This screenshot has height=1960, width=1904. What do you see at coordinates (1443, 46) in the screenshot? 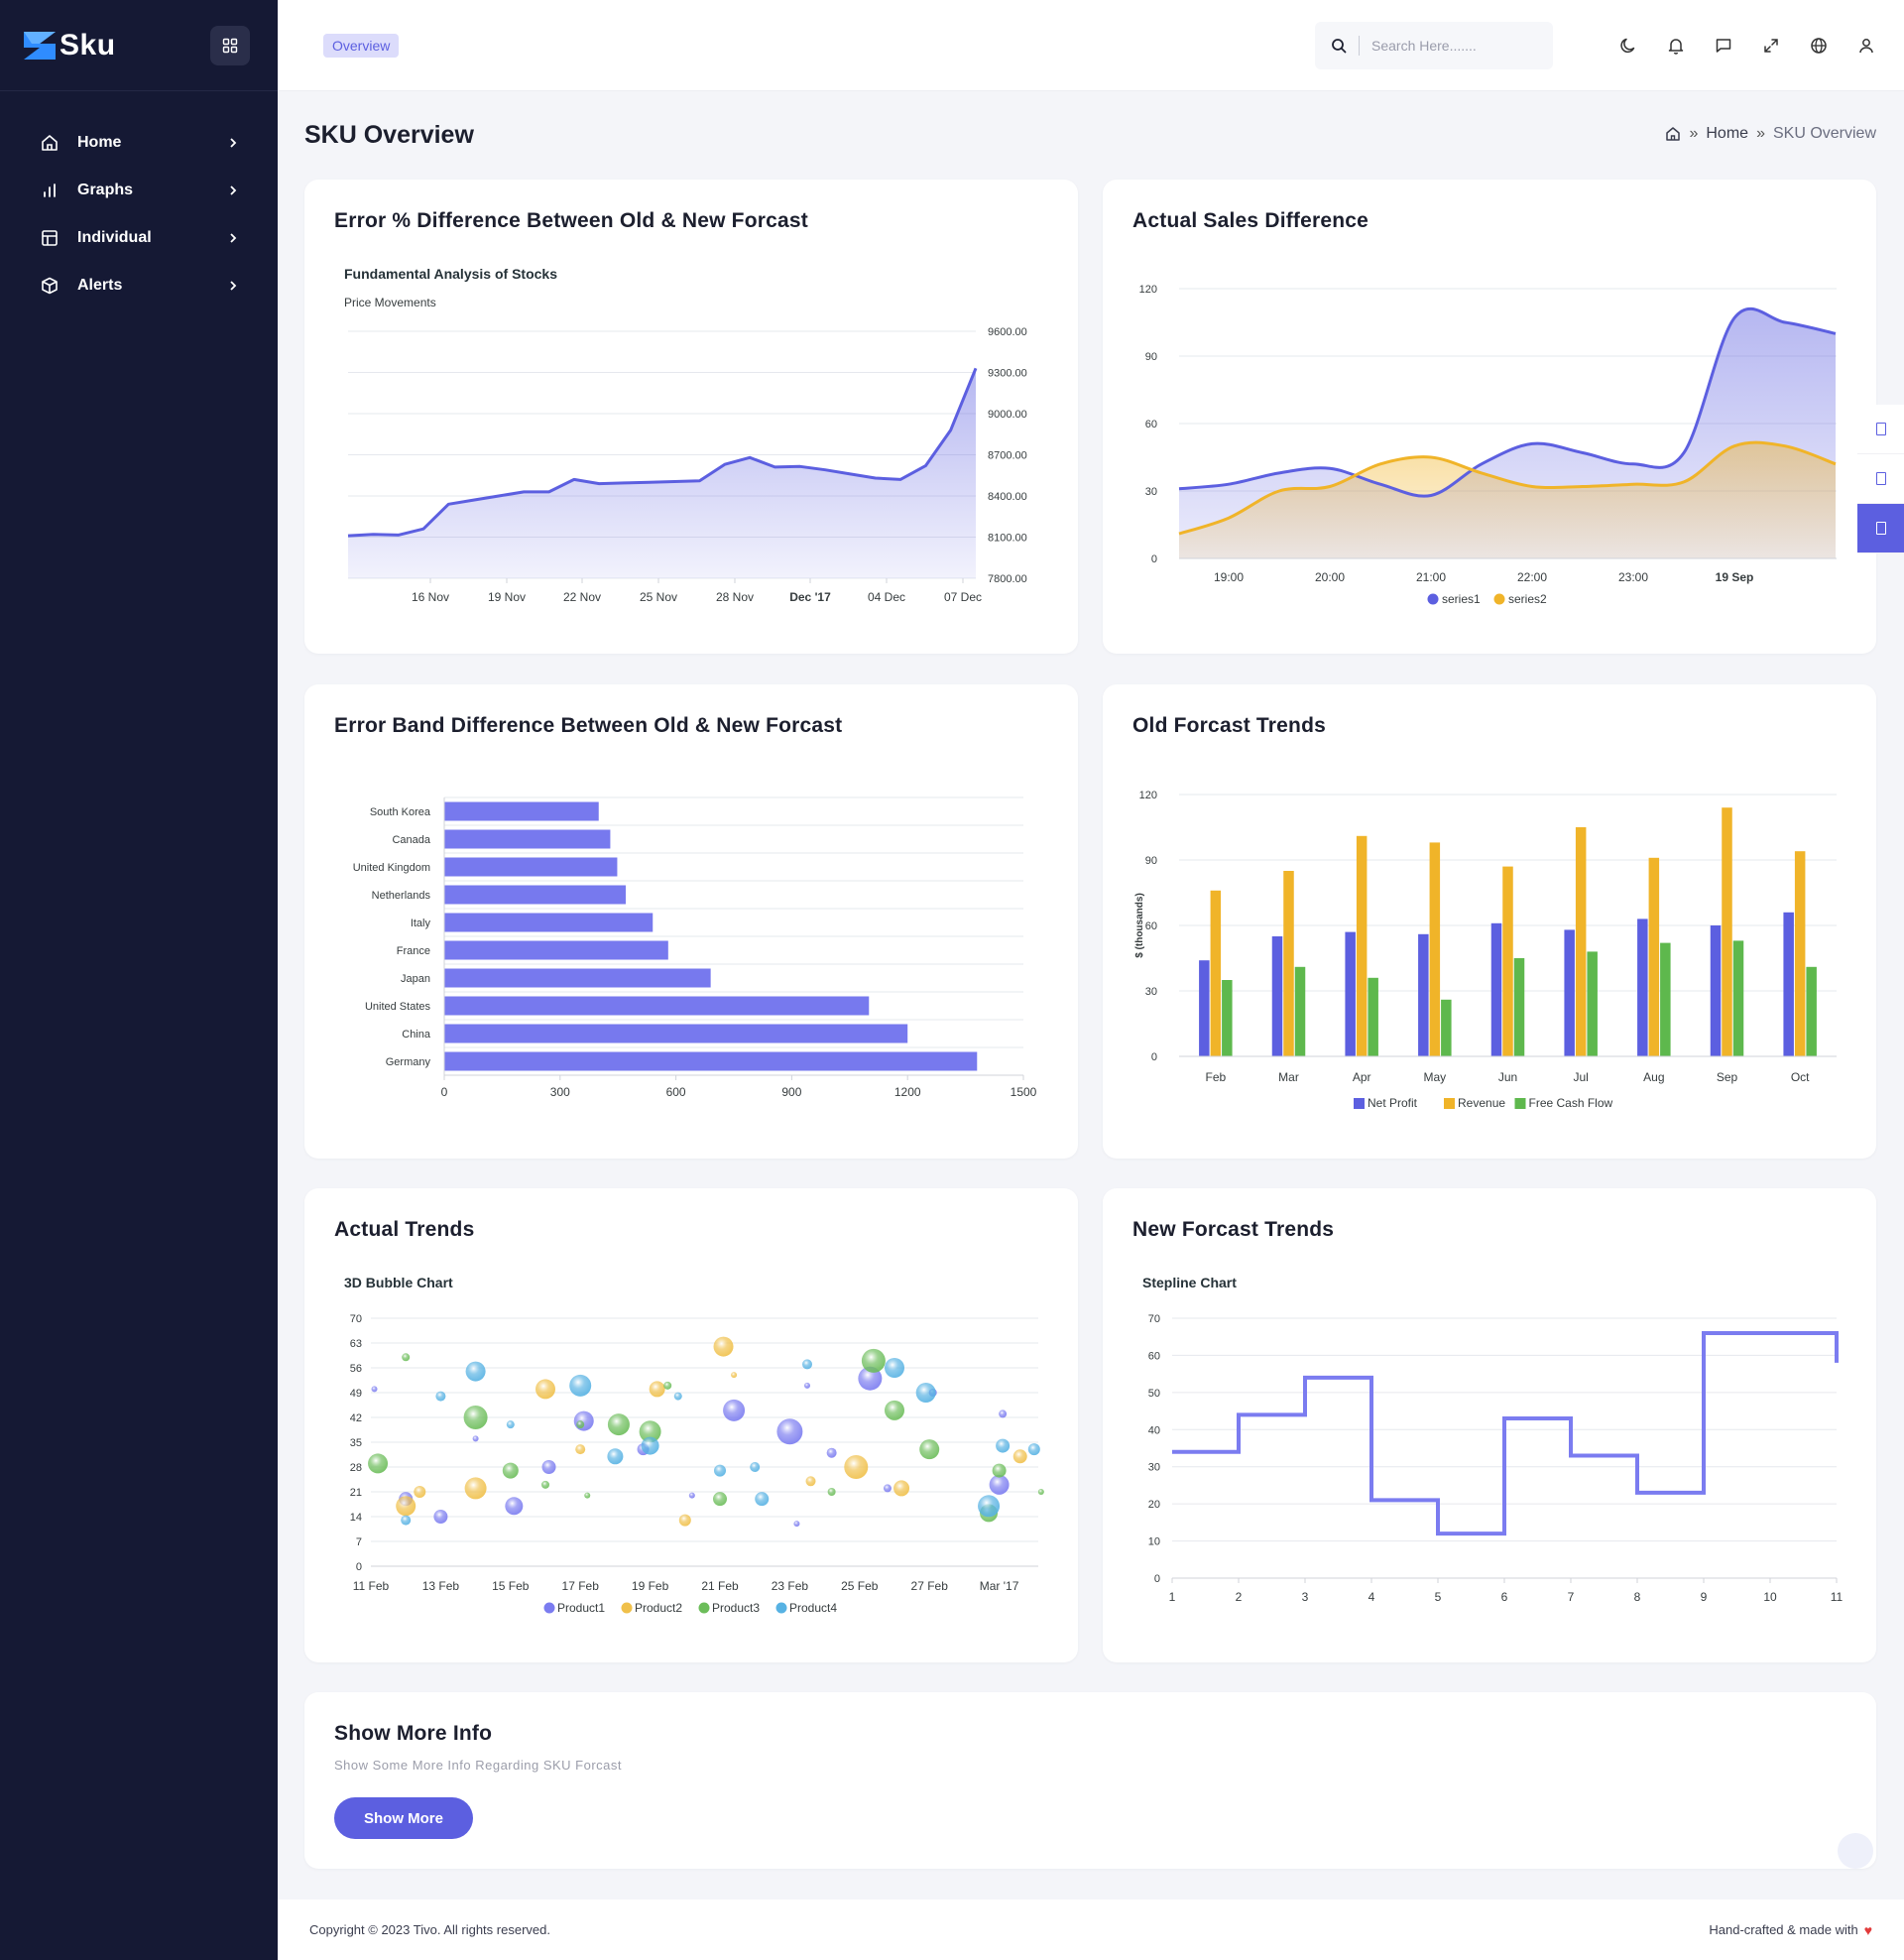
I see `search-input` at bounding box center [1443, 46].